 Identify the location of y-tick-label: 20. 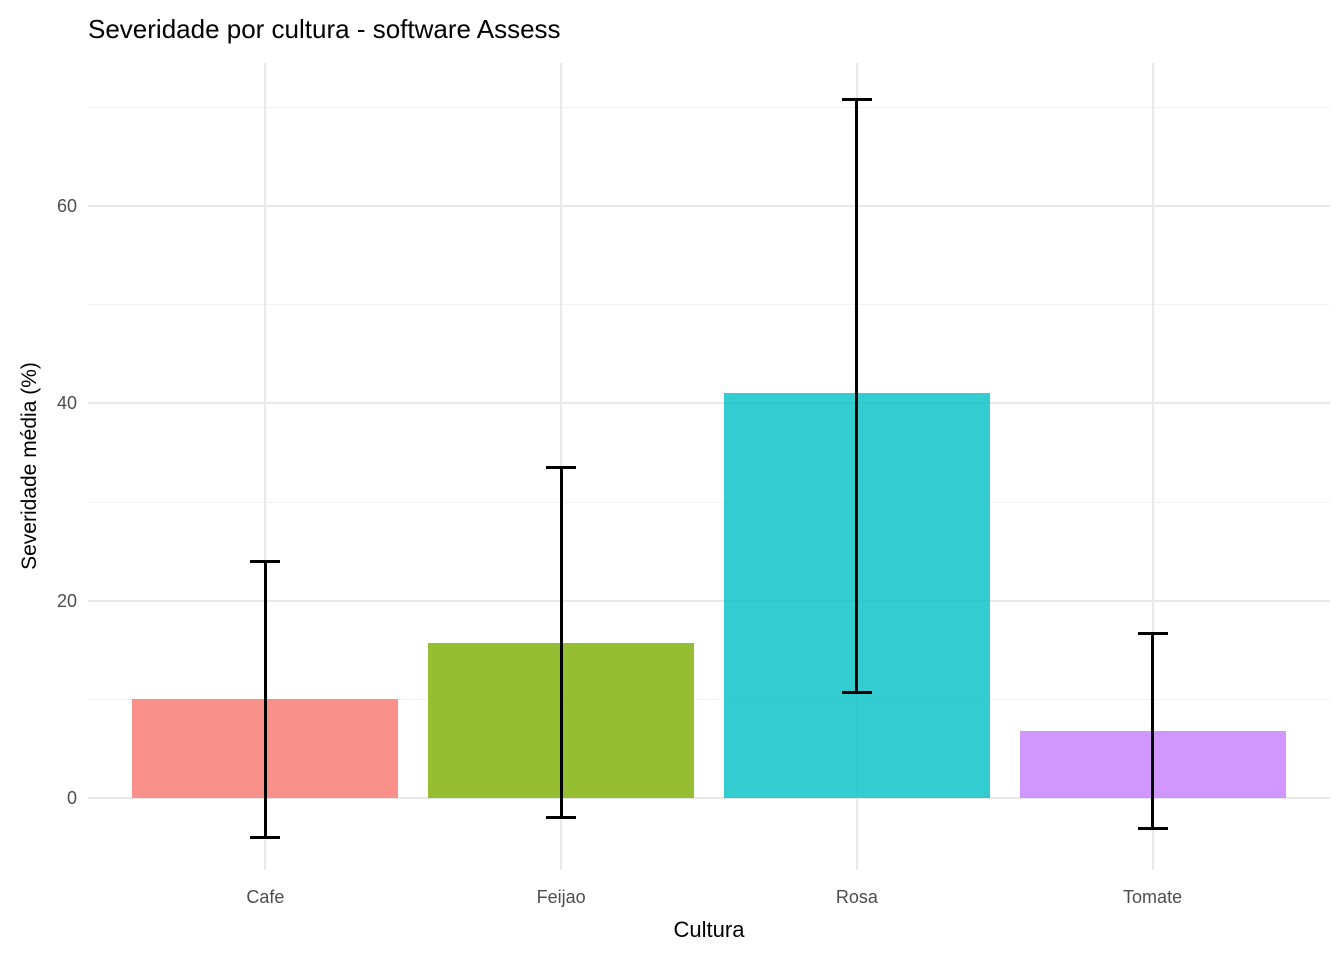
(66, 600).